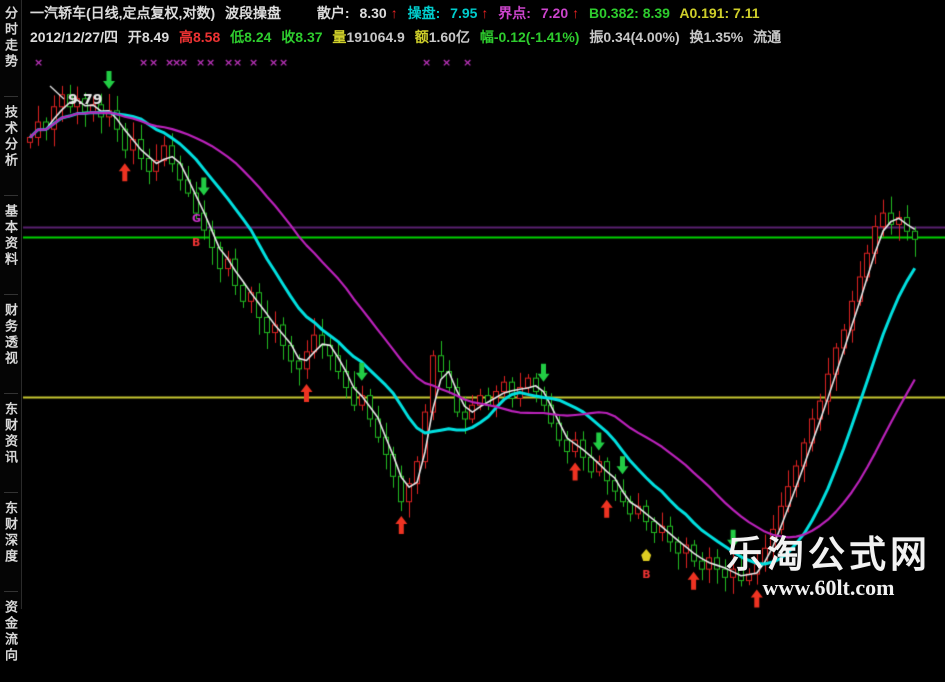  What do you see at coordinates (10, 236) in the screenshot?
I see `sidebar-item-basicinfo: 基本资料` at bounding box center [10, 236].